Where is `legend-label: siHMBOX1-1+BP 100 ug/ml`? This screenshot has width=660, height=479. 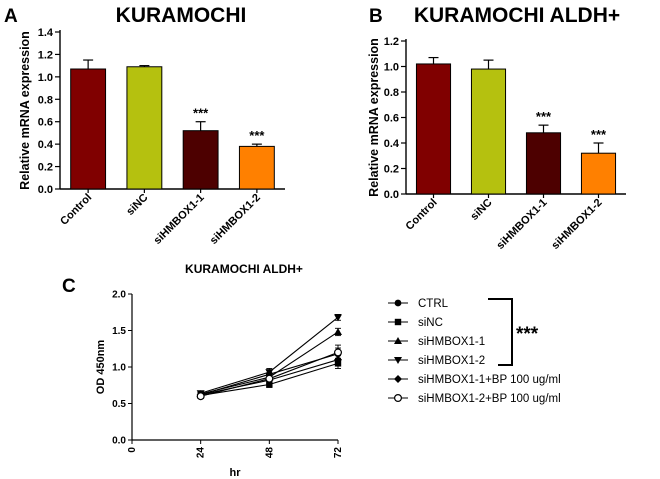 legend-label: siHMBOX1-1+BP 100 ug/ml is located at coordinates (489, 380).